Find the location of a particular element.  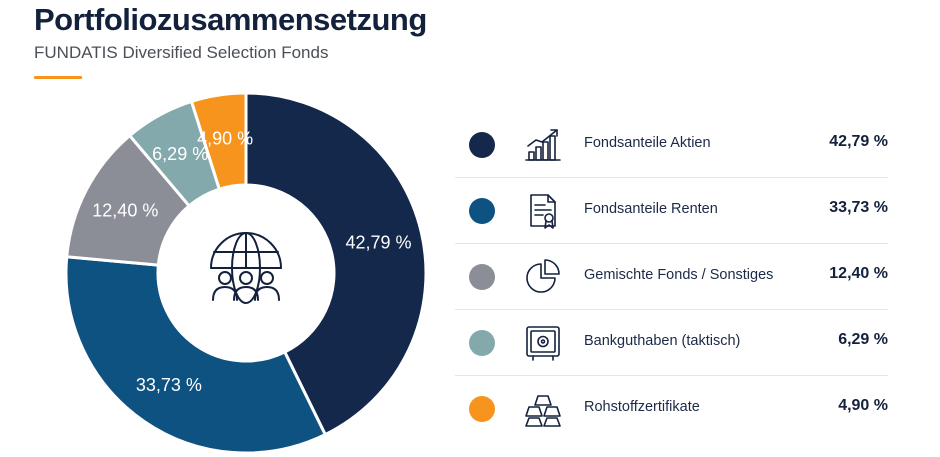

legend-item-renten: Fondsanteile Renten 33,73 % is located at coordinates (671, 211).